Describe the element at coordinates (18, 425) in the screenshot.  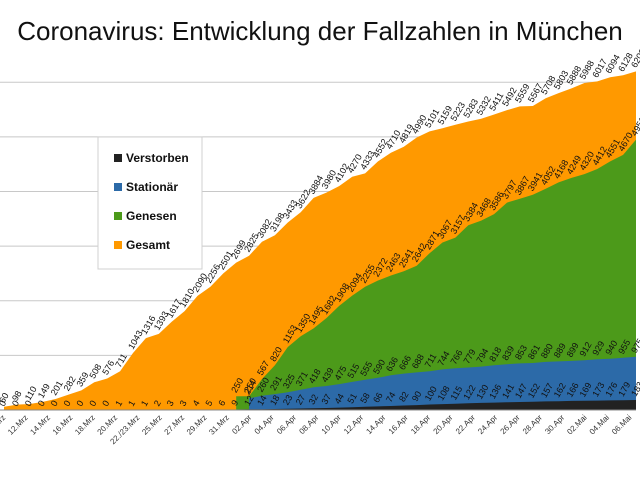
I see `x-tick-label: 12.Mrz` at that location.